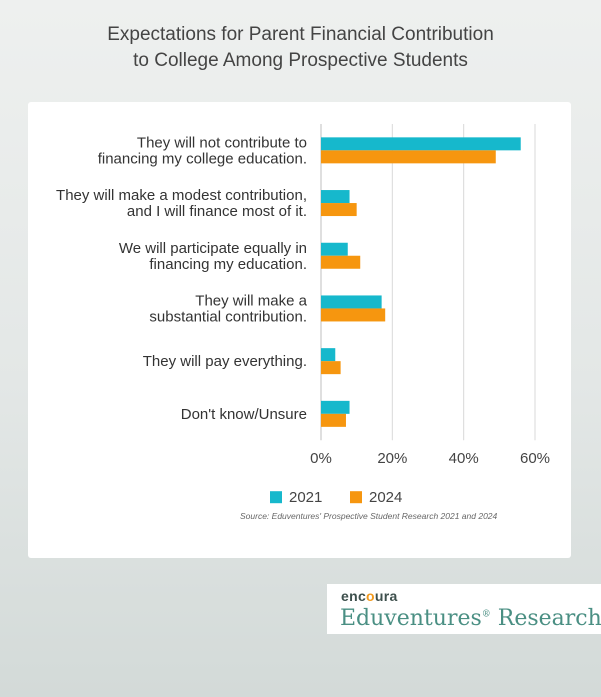 Image resolution: width=601 pixels, height=697 pixels. Describe the element at coordinates (356, 497) in the screenshot. I see `legend-swatch-2024` at that location.